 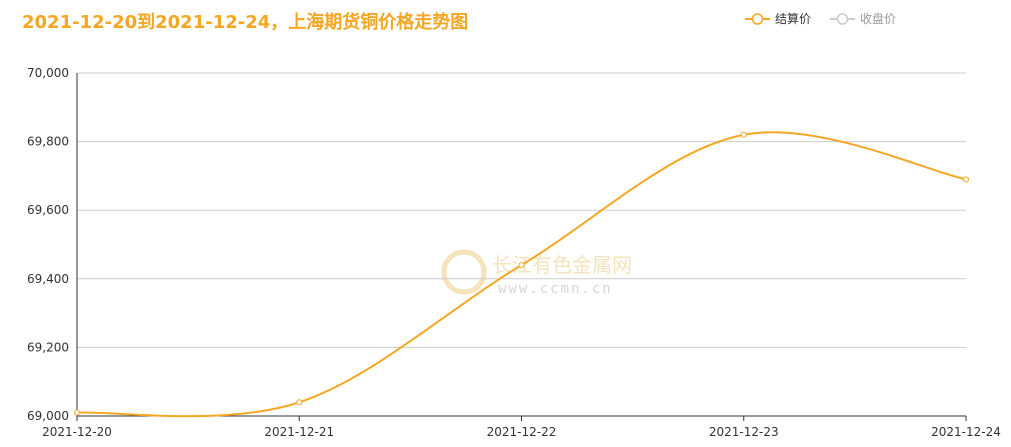 What do you see at coordinates (878, 18) in the screenshot?
I see `legend-label: 收盘价` at bounding box center [878, 18].